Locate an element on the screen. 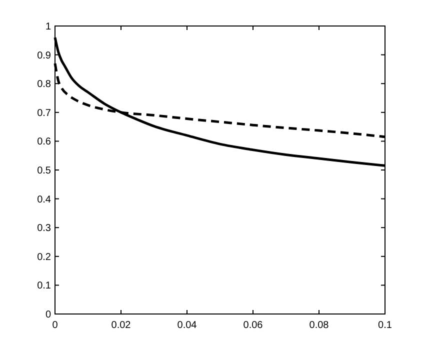  y-tick-label: 0.8 is located at coordinates (44, 84).